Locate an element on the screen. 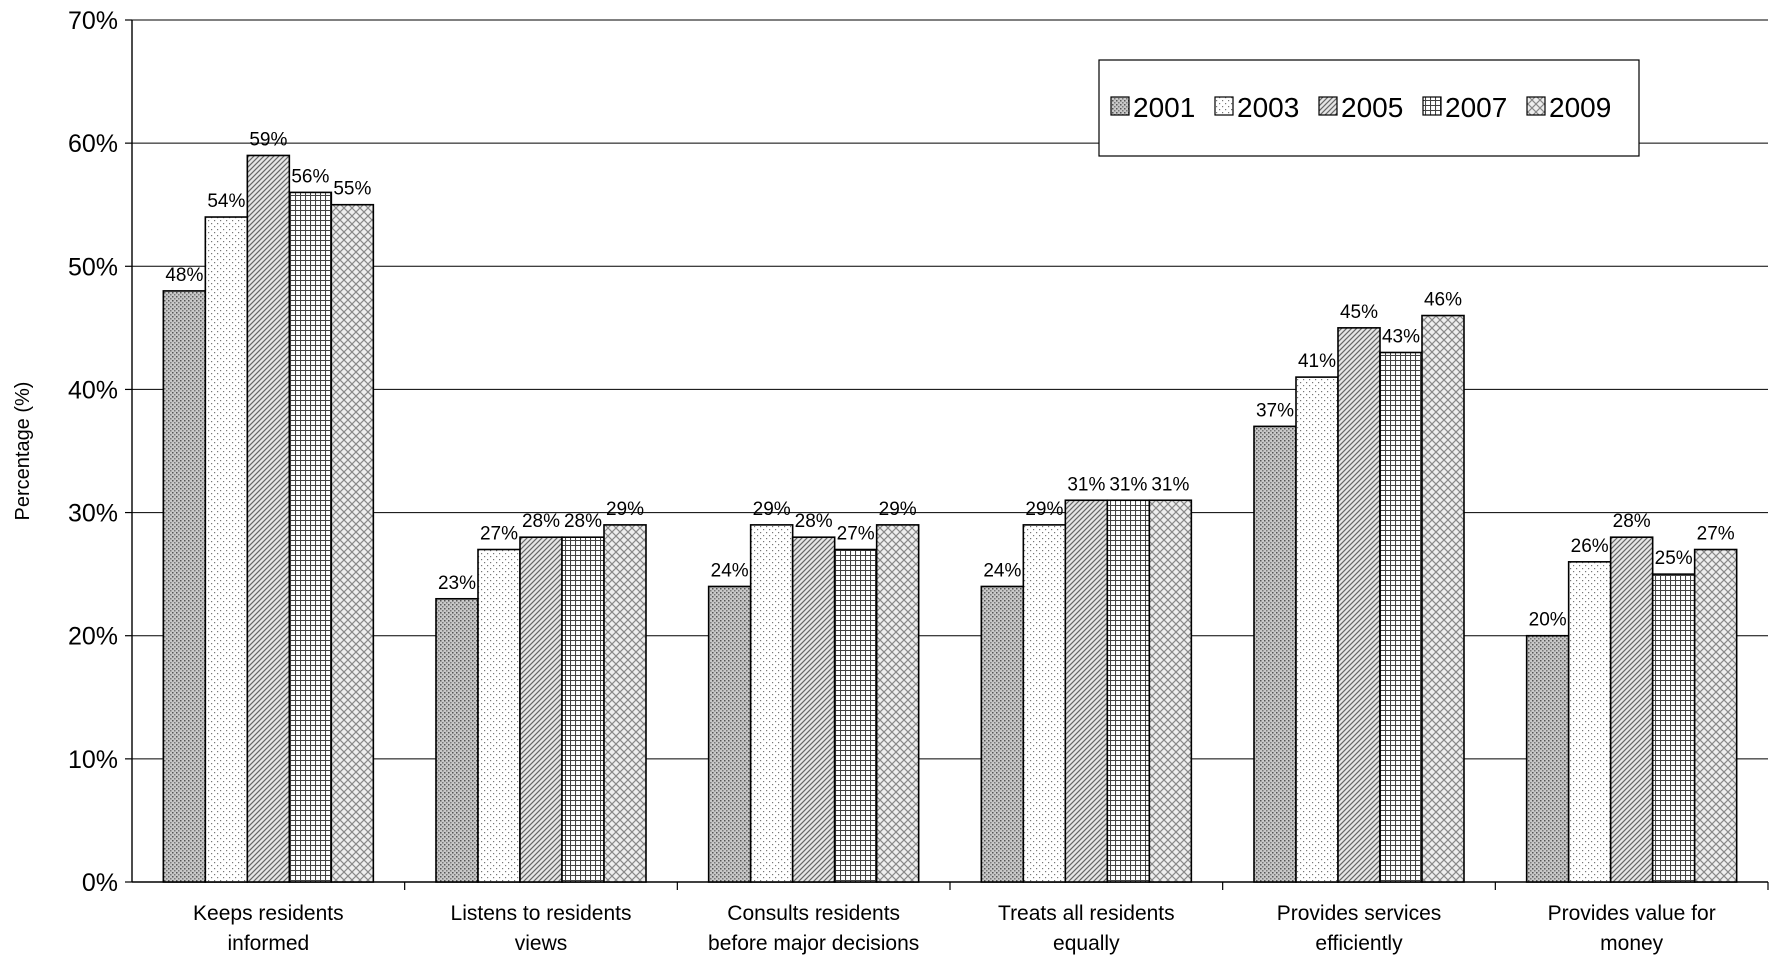 This screenshot has height=967, width=1776. legend: 2001 2003 2005 2007 2009 is located at coordinates (1369, 108).